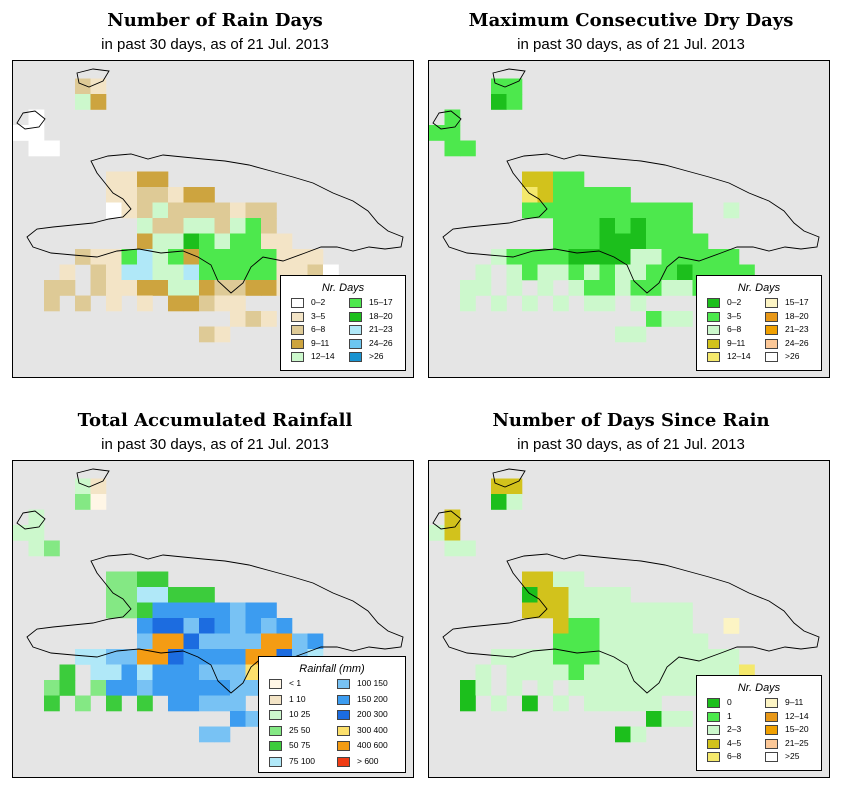  I want to click on panel-title: Number of Rain Days, so click(215, 20).